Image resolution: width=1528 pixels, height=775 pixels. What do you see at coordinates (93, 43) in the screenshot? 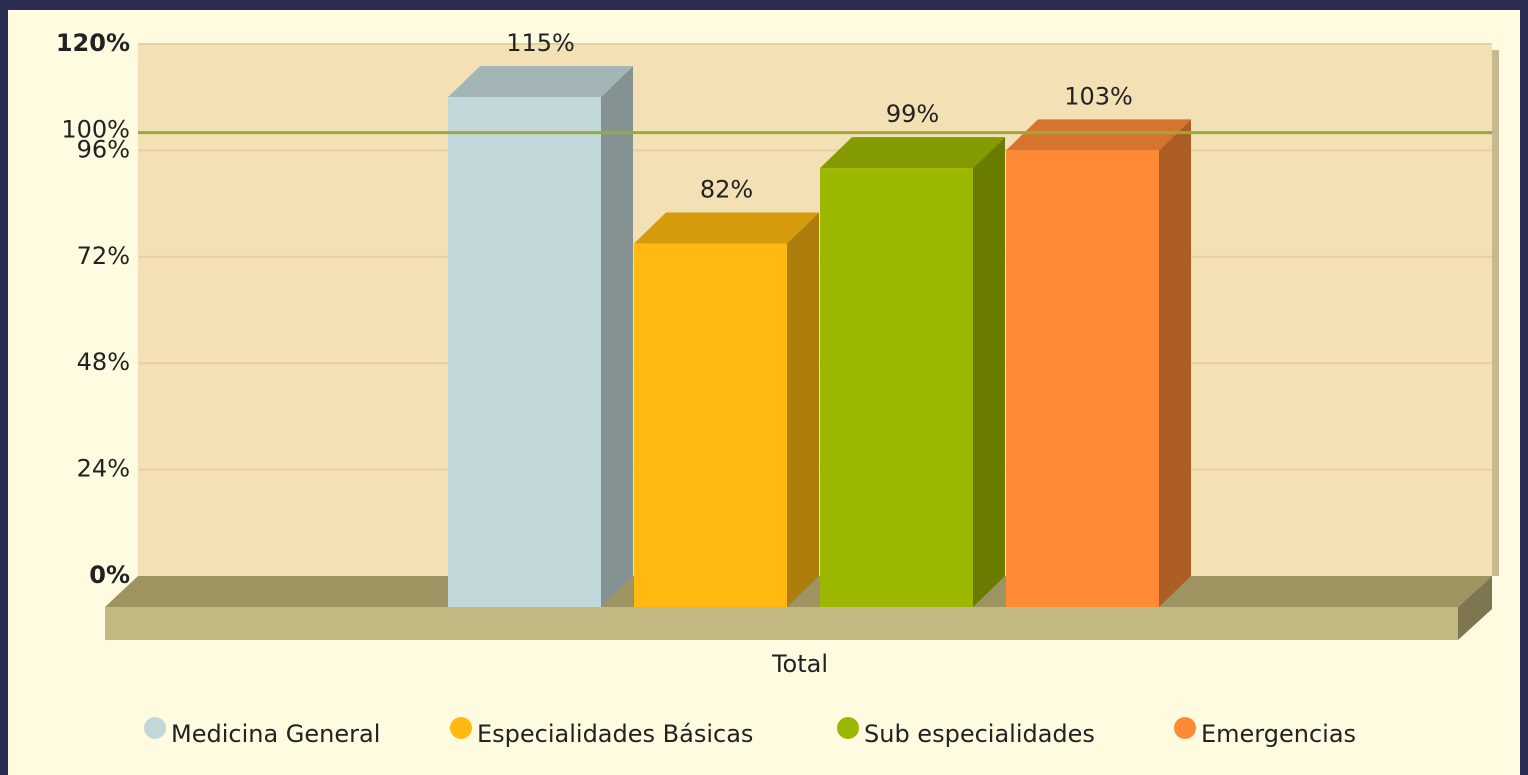
I see `y-tick-label: 120%` at bounding box center [93, 43].